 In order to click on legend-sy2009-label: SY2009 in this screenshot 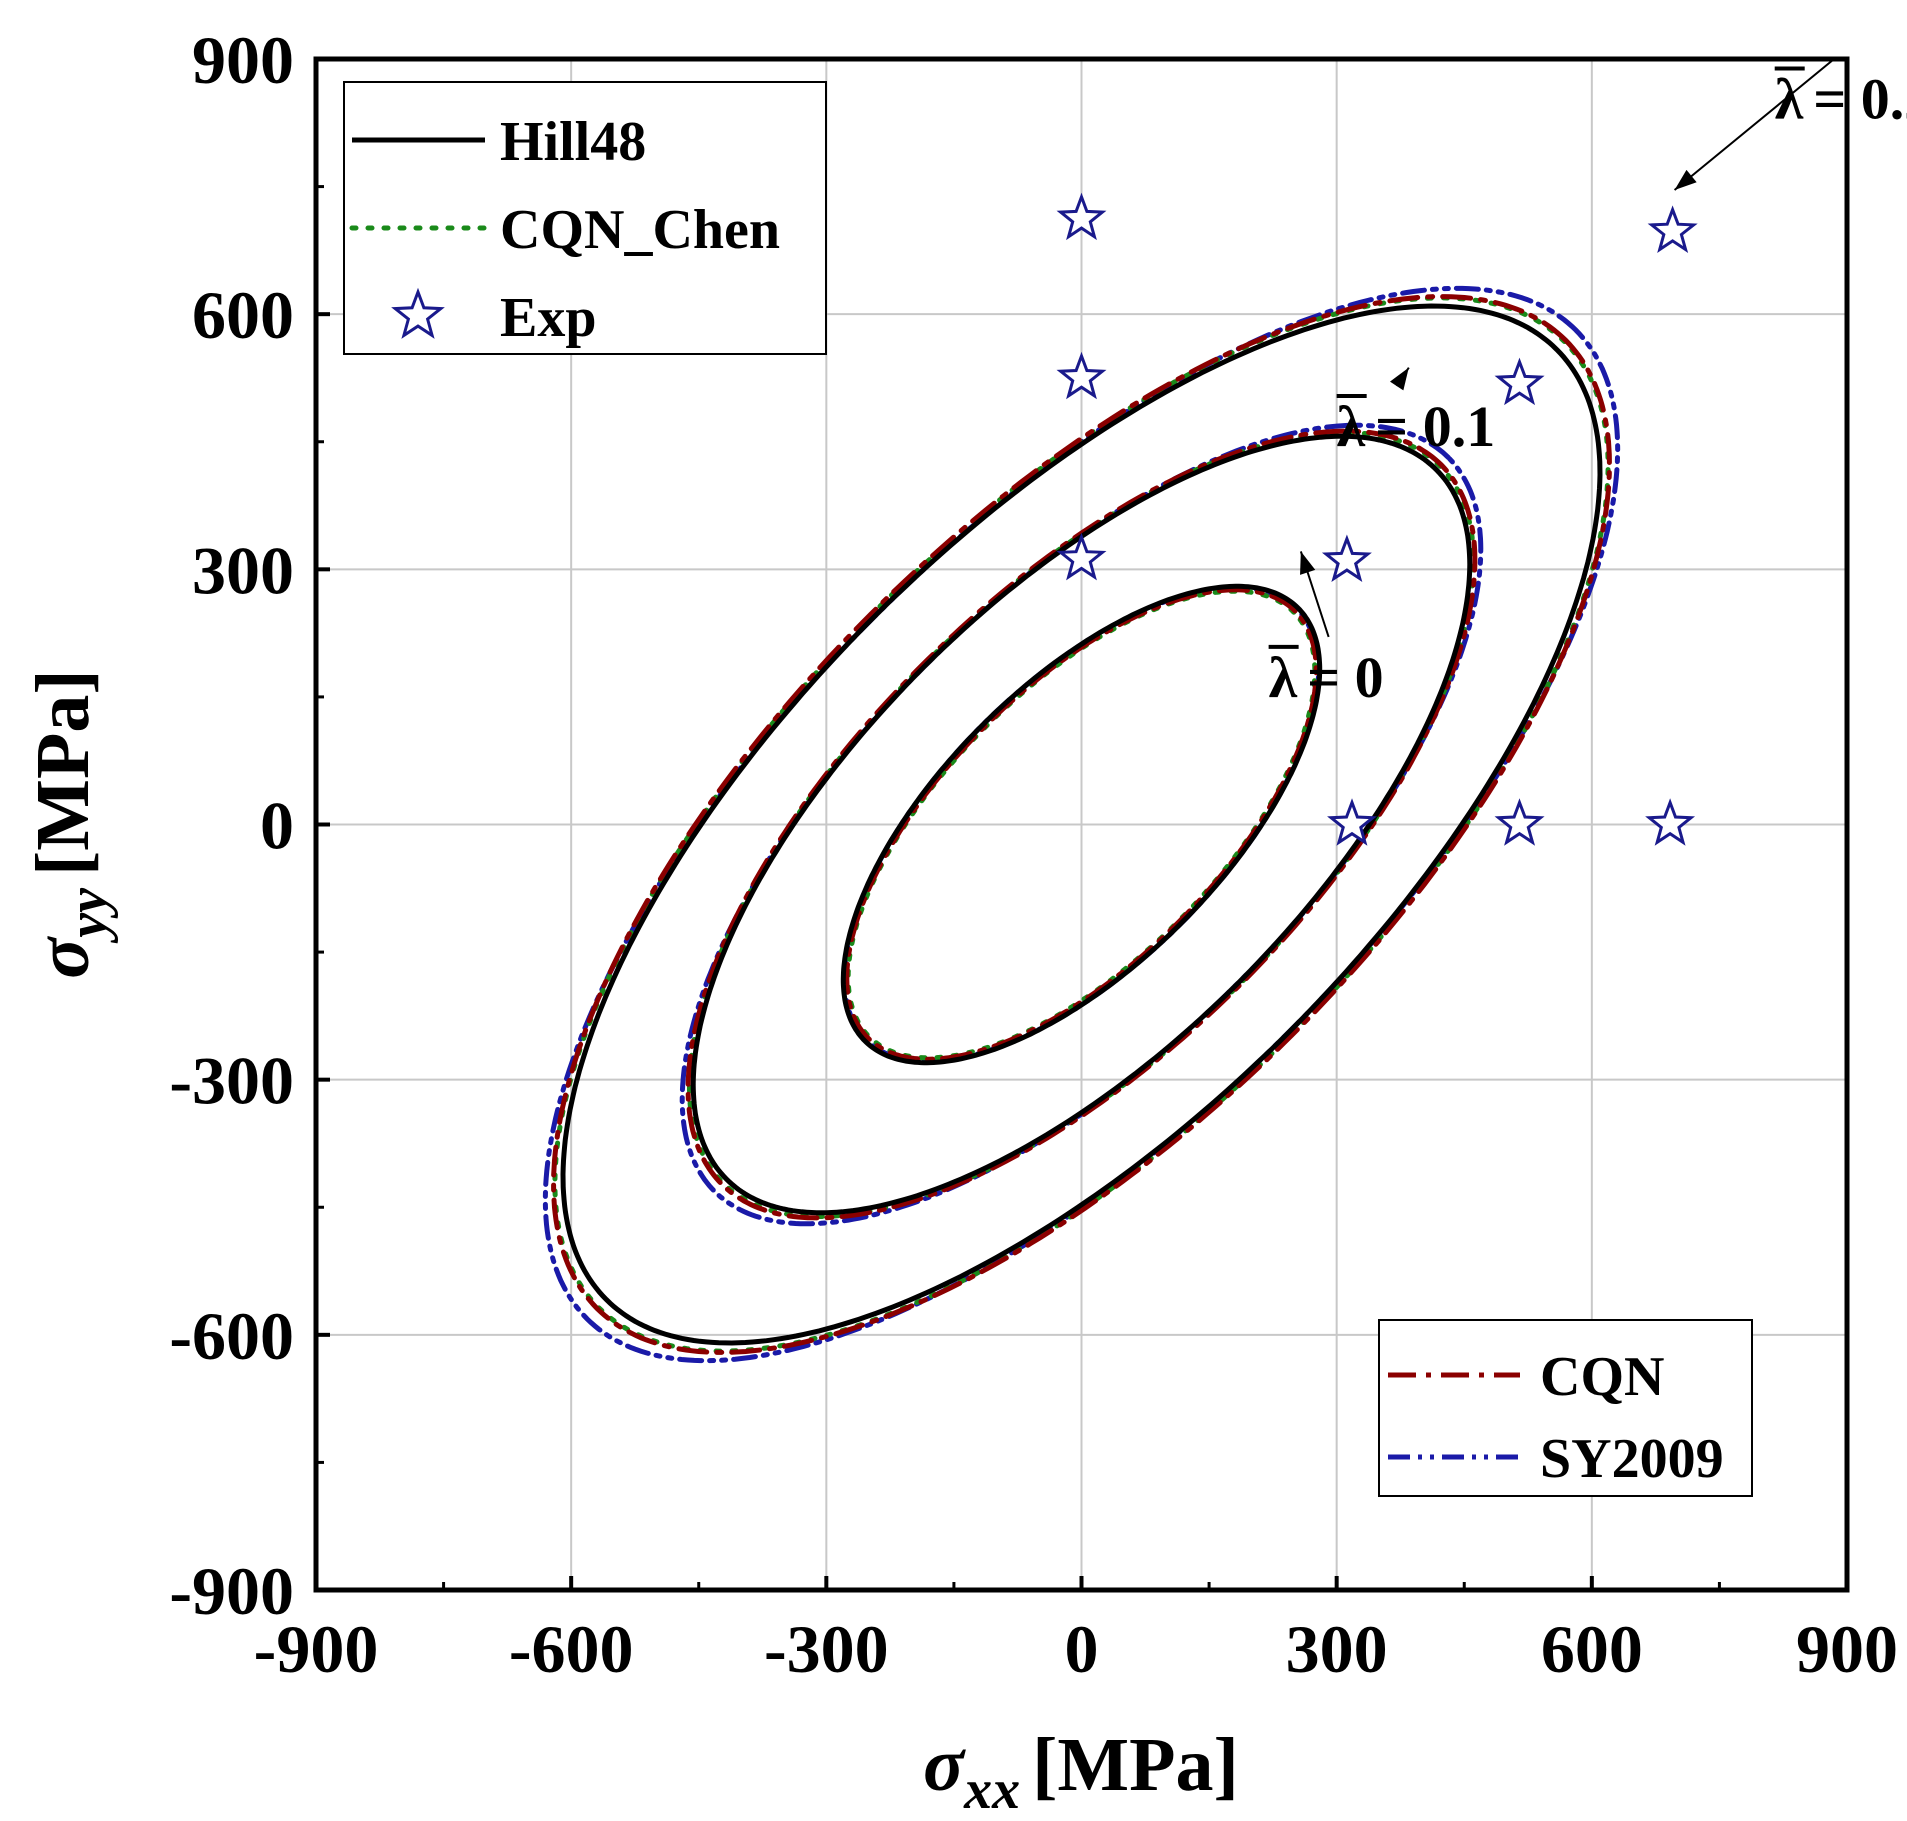, I will do `click(1632, 1459)`.